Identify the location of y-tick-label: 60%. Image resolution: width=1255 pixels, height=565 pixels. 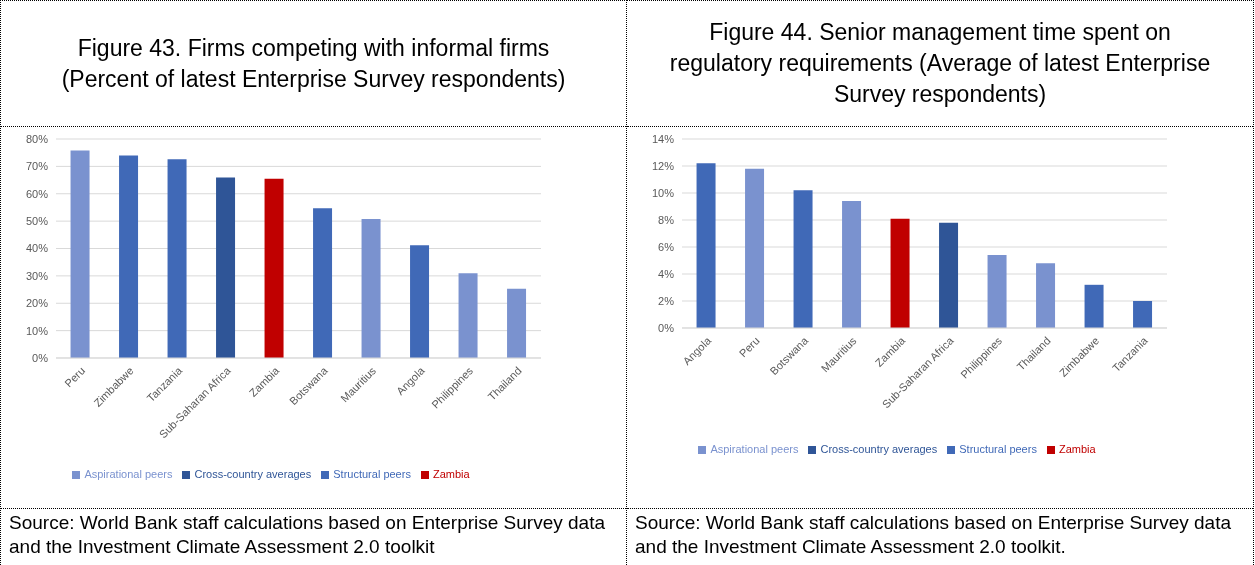
(37, 193).